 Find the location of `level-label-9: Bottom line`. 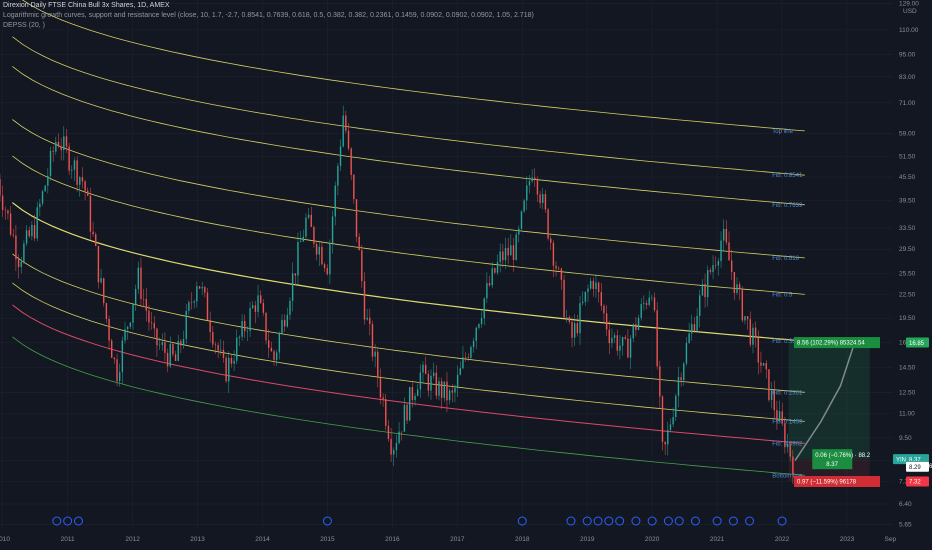

level-label-9: Bottom line is located at coordinates (787, 476).